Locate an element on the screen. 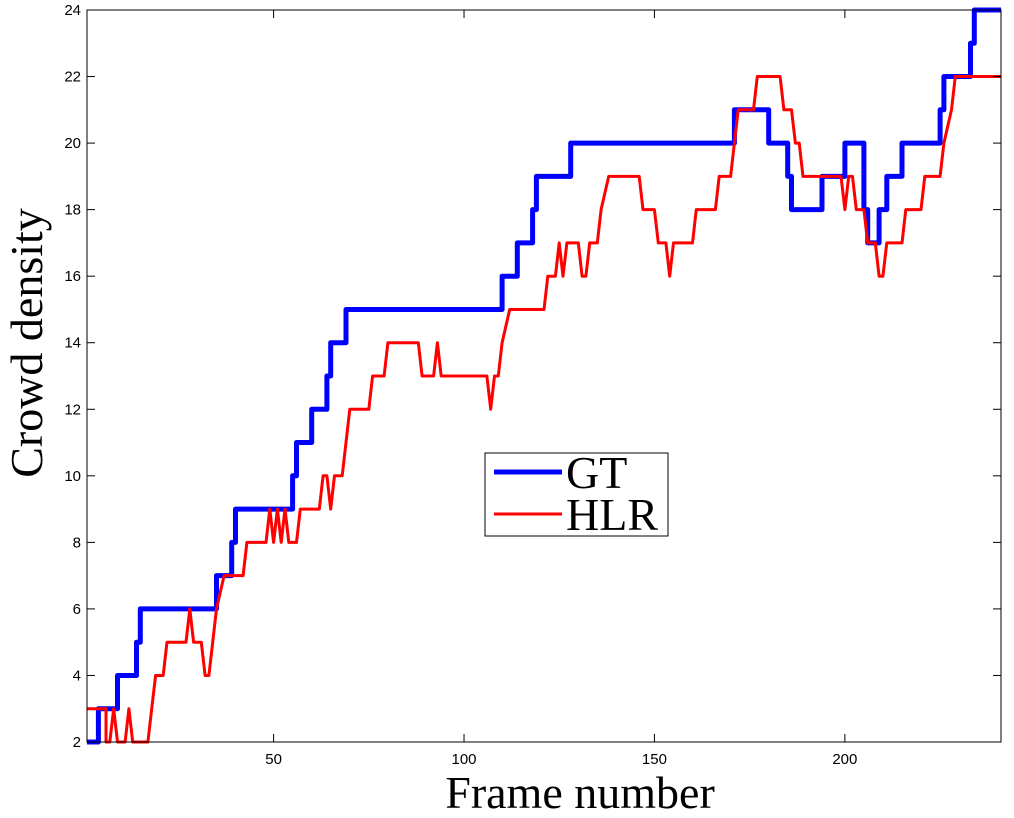 This screenshot has height=818, width=1014. x-tick-label: 50 is located at coordinates (273, 759).